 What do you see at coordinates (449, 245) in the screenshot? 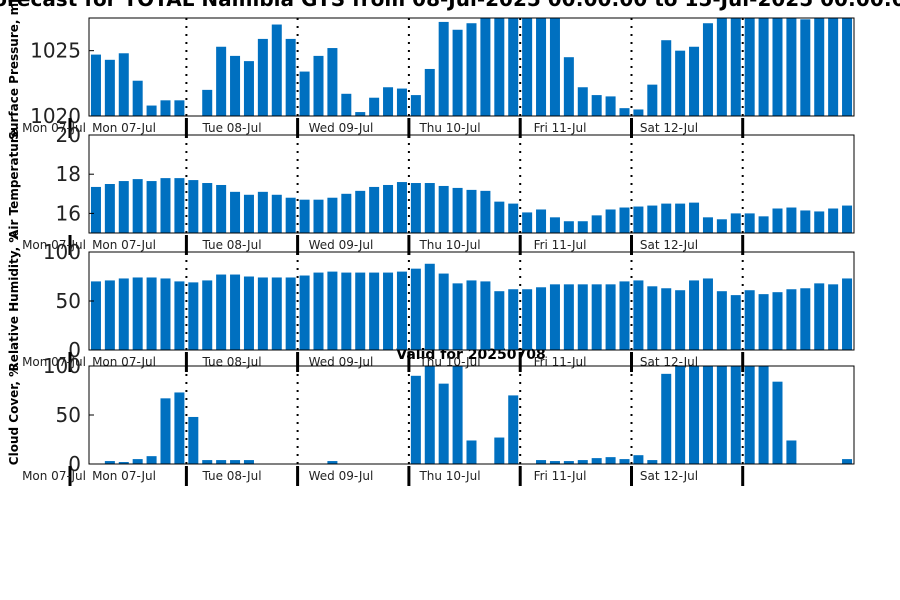
I see `x-tick-label: Thu 10-Jul` at bounding box center [449, 245].